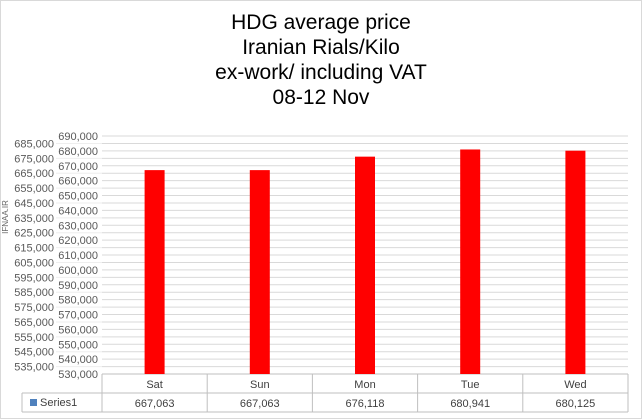 Image resolution: width=642 pixels, height=419 pixels. Describe the element at coordinates (78, 241) in the screenshot. I see `y-tick-label: 620,000` at that location.